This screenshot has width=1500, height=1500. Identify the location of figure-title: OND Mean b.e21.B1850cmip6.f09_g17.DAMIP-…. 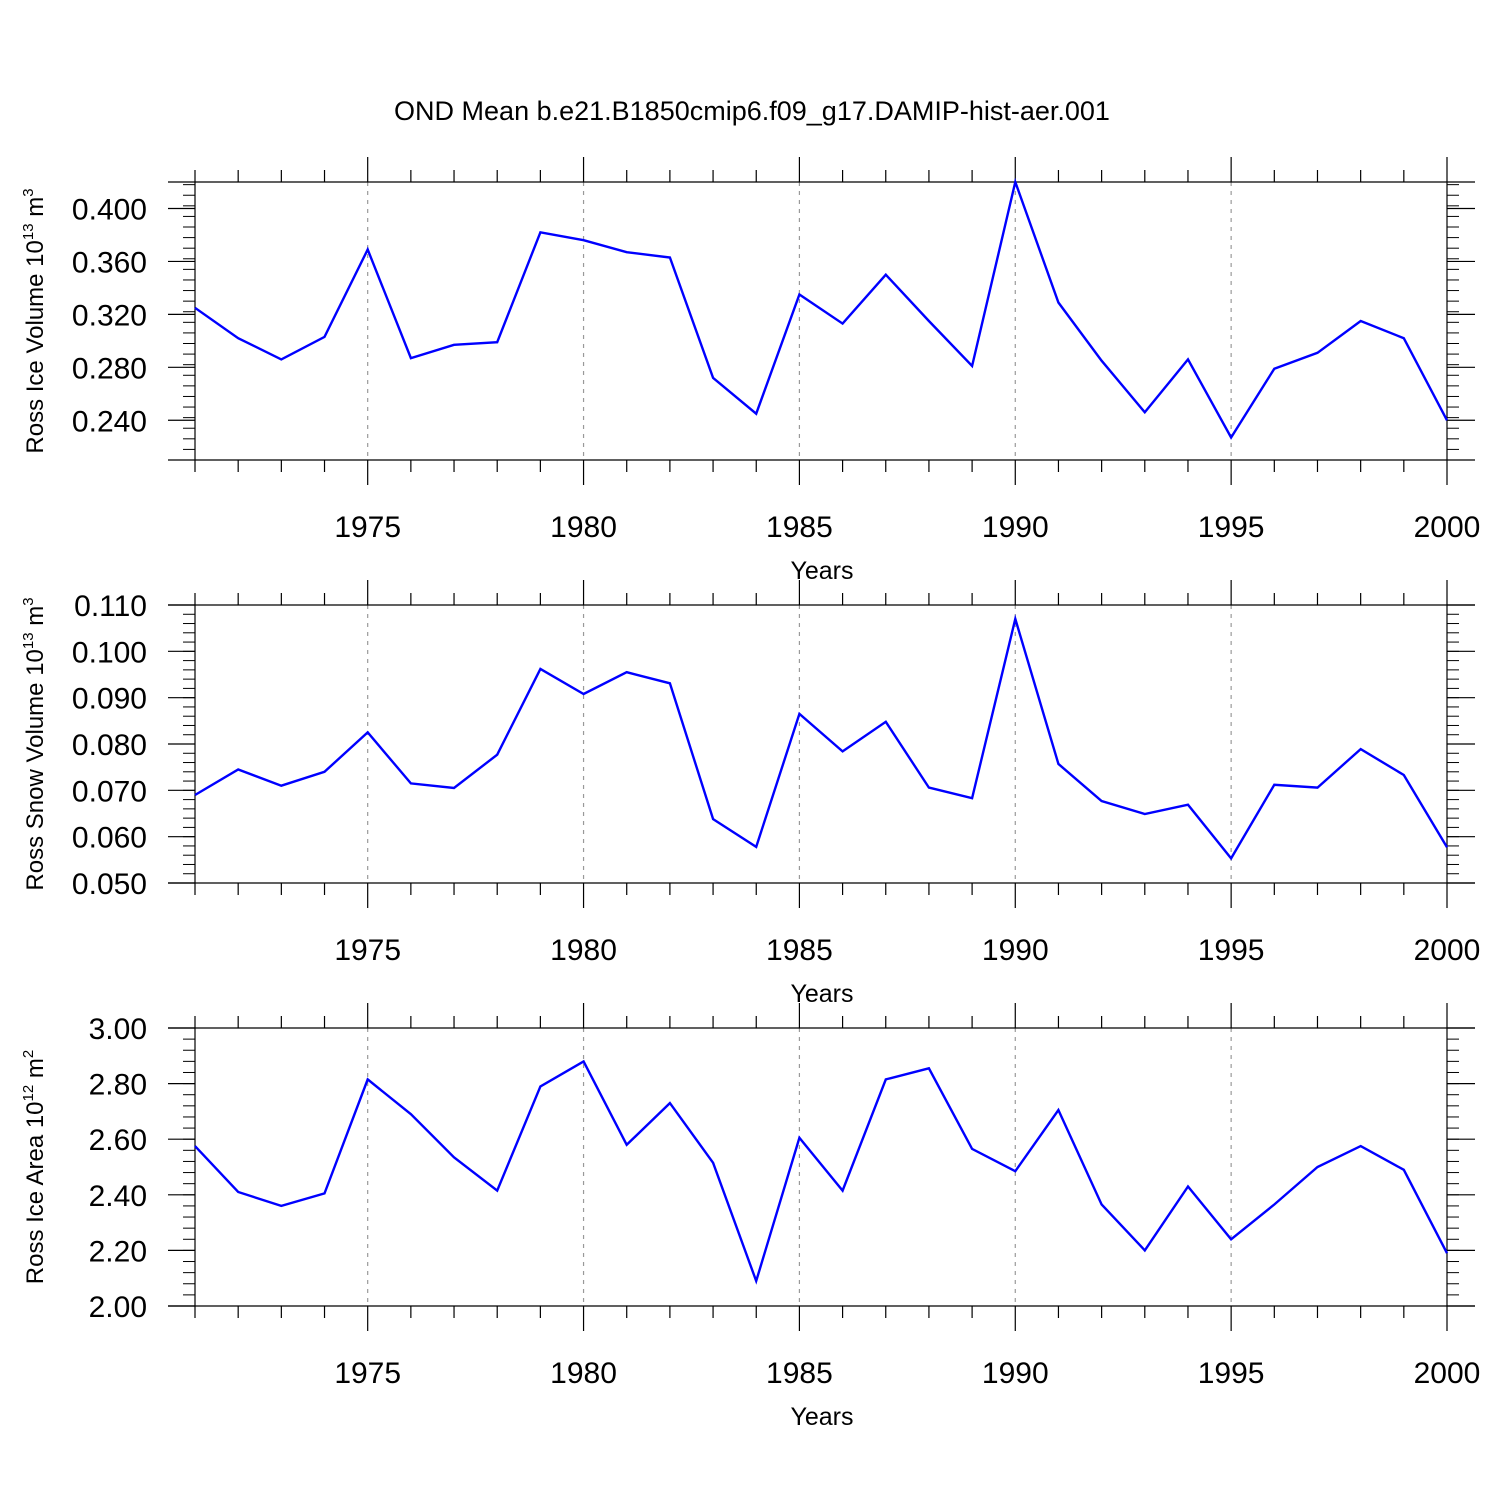
(752, 111).